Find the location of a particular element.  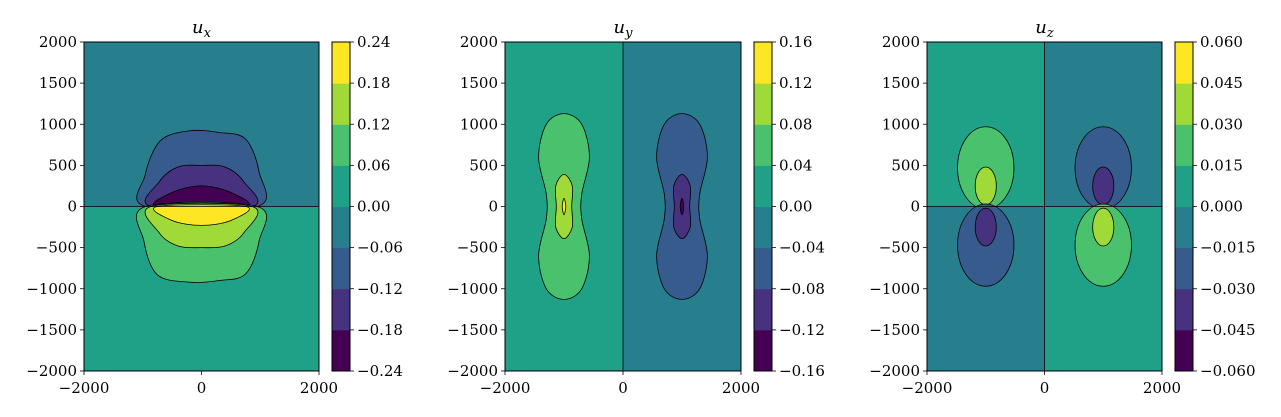

colorbar-tick-label: 0.24 is located at coordinates (373, 42).